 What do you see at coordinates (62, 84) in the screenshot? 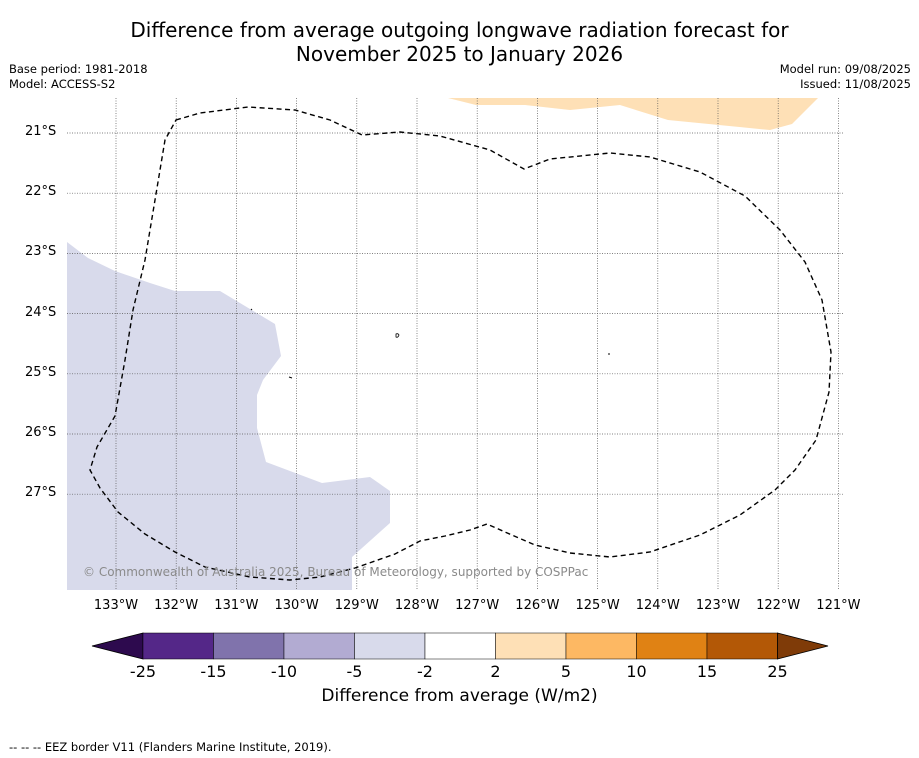
I see `model-name: Model: ACCESS-S2` at bounding box center [62, 84].